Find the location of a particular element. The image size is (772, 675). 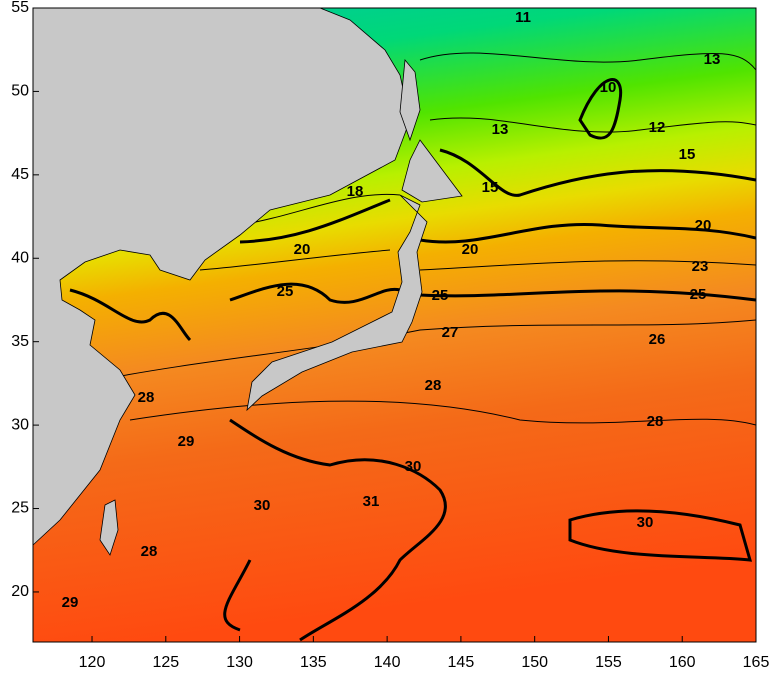

y-tick-label: 55 is located at coordinates (20, 8).